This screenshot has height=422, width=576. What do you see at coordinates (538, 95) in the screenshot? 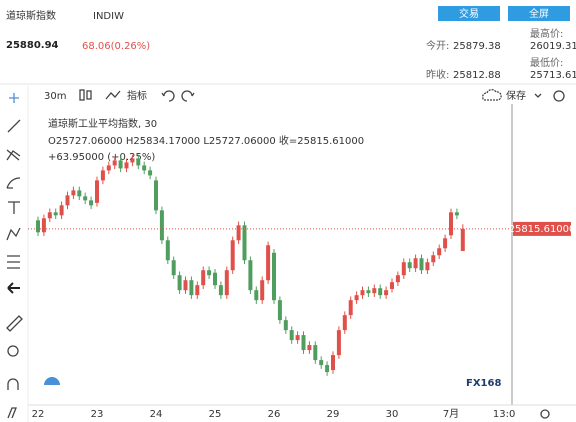
I see `save-menu` at bounding box center [538, 95].